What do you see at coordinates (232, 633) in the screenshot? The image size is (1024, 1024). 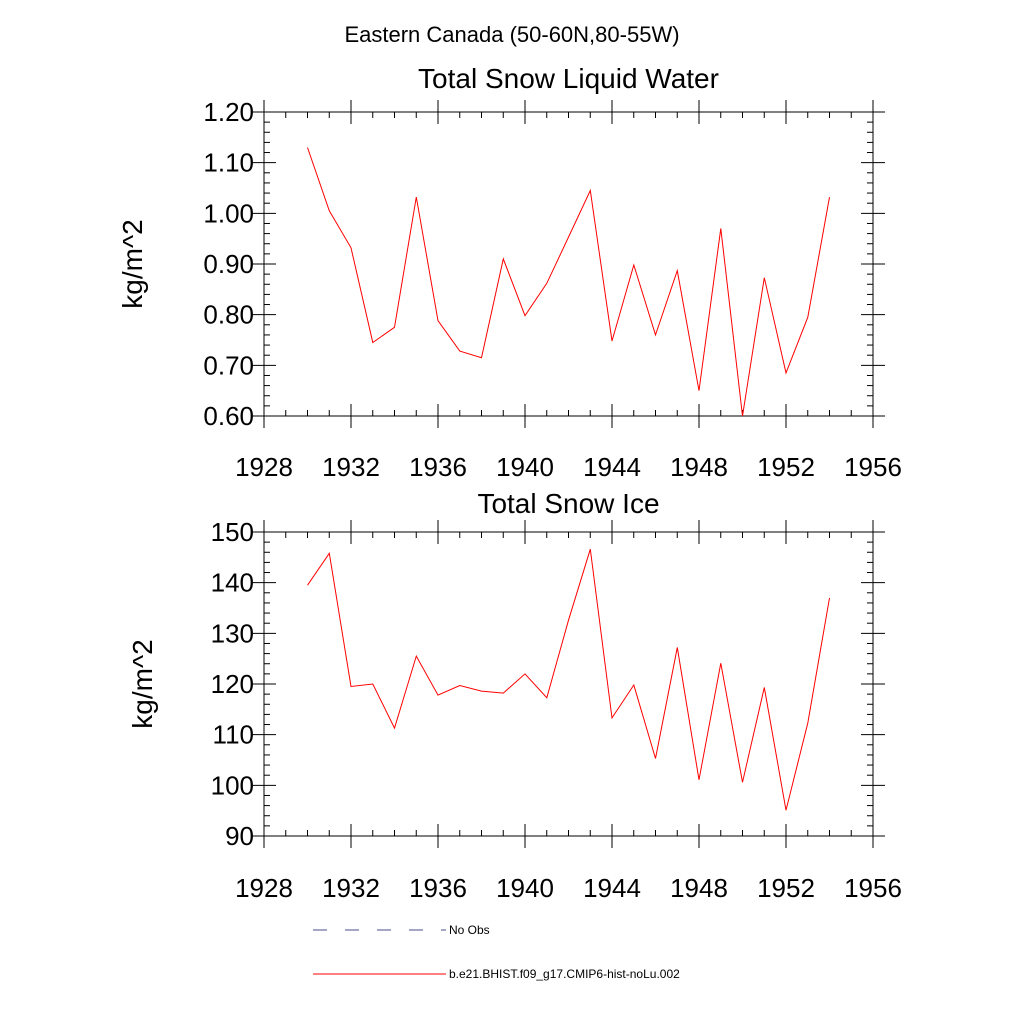 I see `y-tick-label: 130` at bounding box center [232, 633].